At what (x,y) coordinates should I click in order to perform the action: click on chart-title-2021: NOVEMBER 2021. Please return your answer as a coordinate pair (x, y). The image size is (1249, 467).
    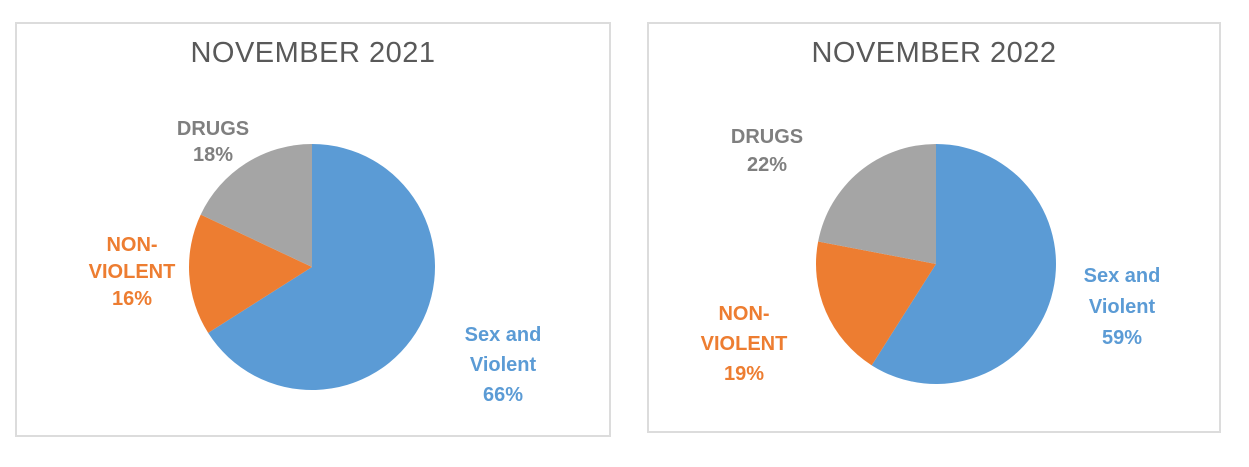
    Looking at the image, I should click on (313, 53).